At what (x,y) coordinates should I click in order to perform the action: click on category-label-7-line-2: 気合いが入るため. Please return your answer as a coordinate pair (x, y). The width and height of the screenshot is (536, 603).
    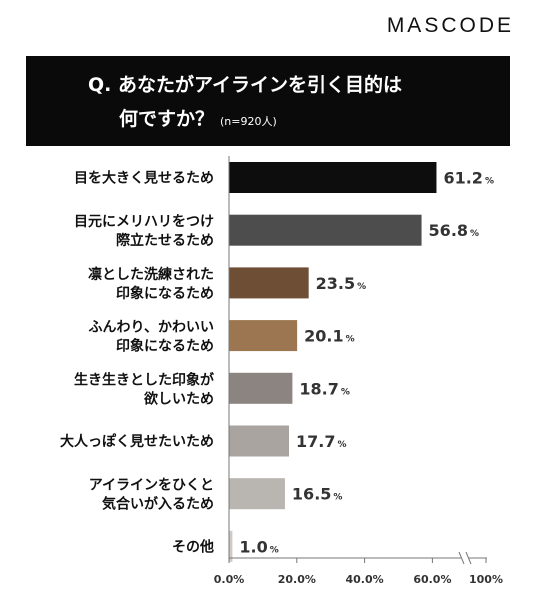
    Looking at the image, I should click on (158, 504).